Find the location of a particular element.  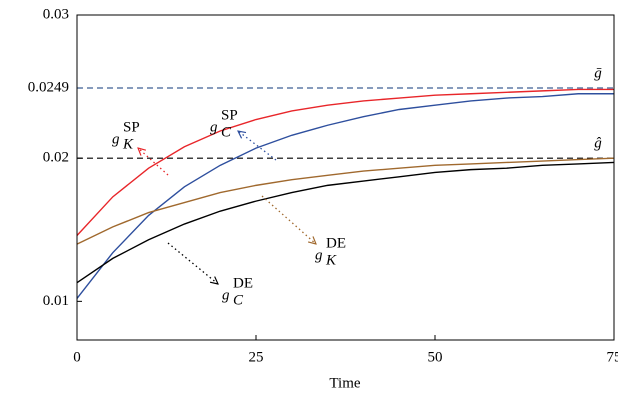

y-tick-label: 0.01 is located at coordinates (56, 301).